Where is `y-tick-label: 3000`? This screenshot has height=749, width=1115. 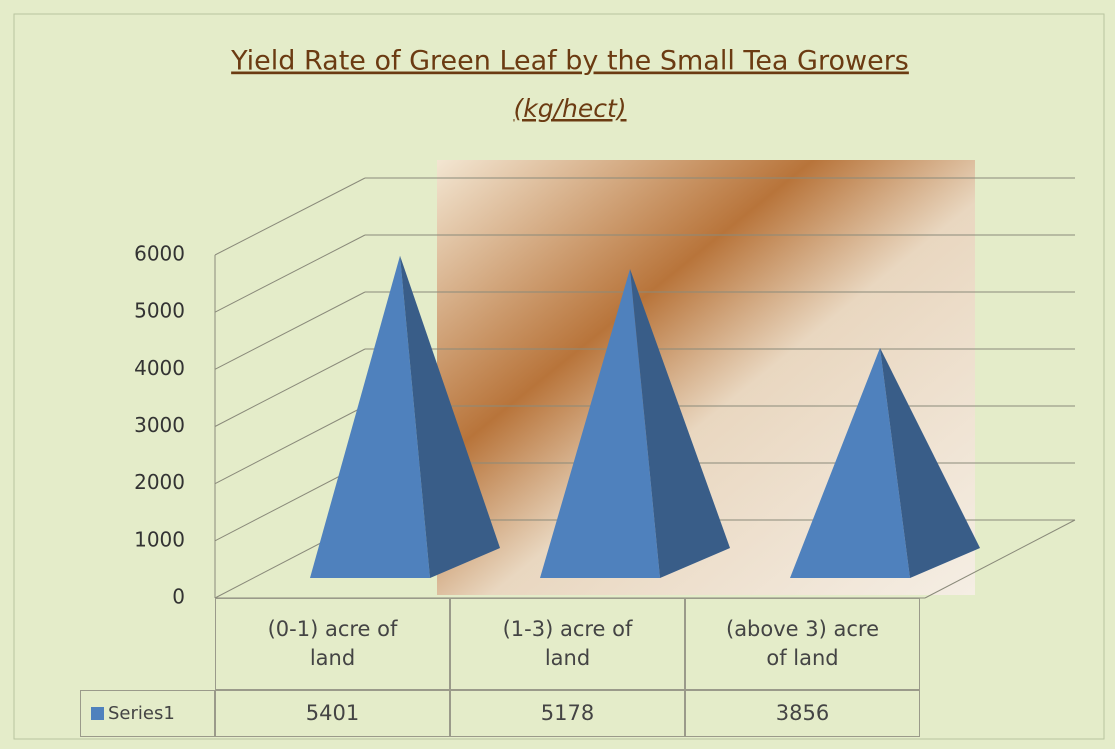 y-tick-label: 3000 is located at coordinates (159, 425).